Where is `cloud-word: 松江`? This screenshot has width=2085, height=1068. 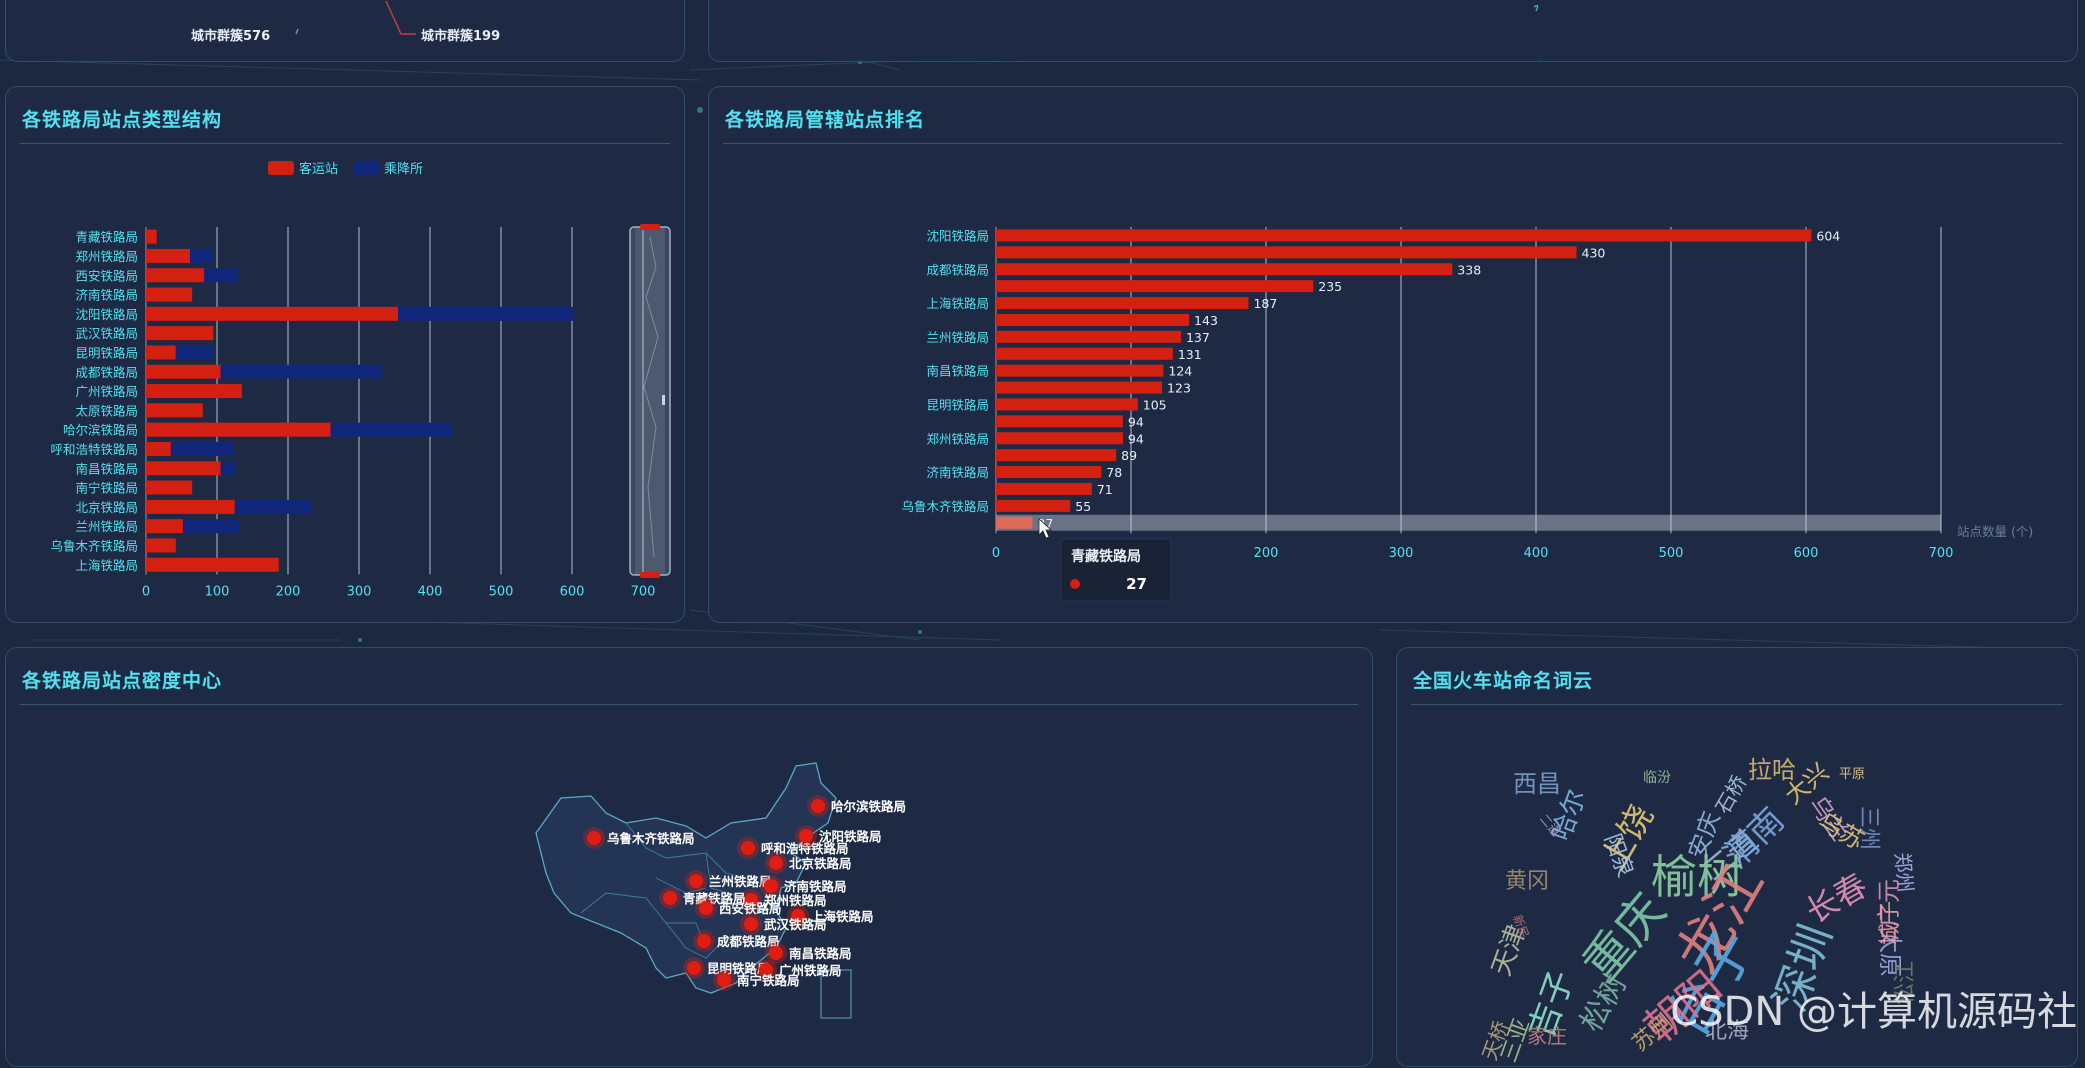
cloud-word: 松江 is located at coordinates (1905, 983).